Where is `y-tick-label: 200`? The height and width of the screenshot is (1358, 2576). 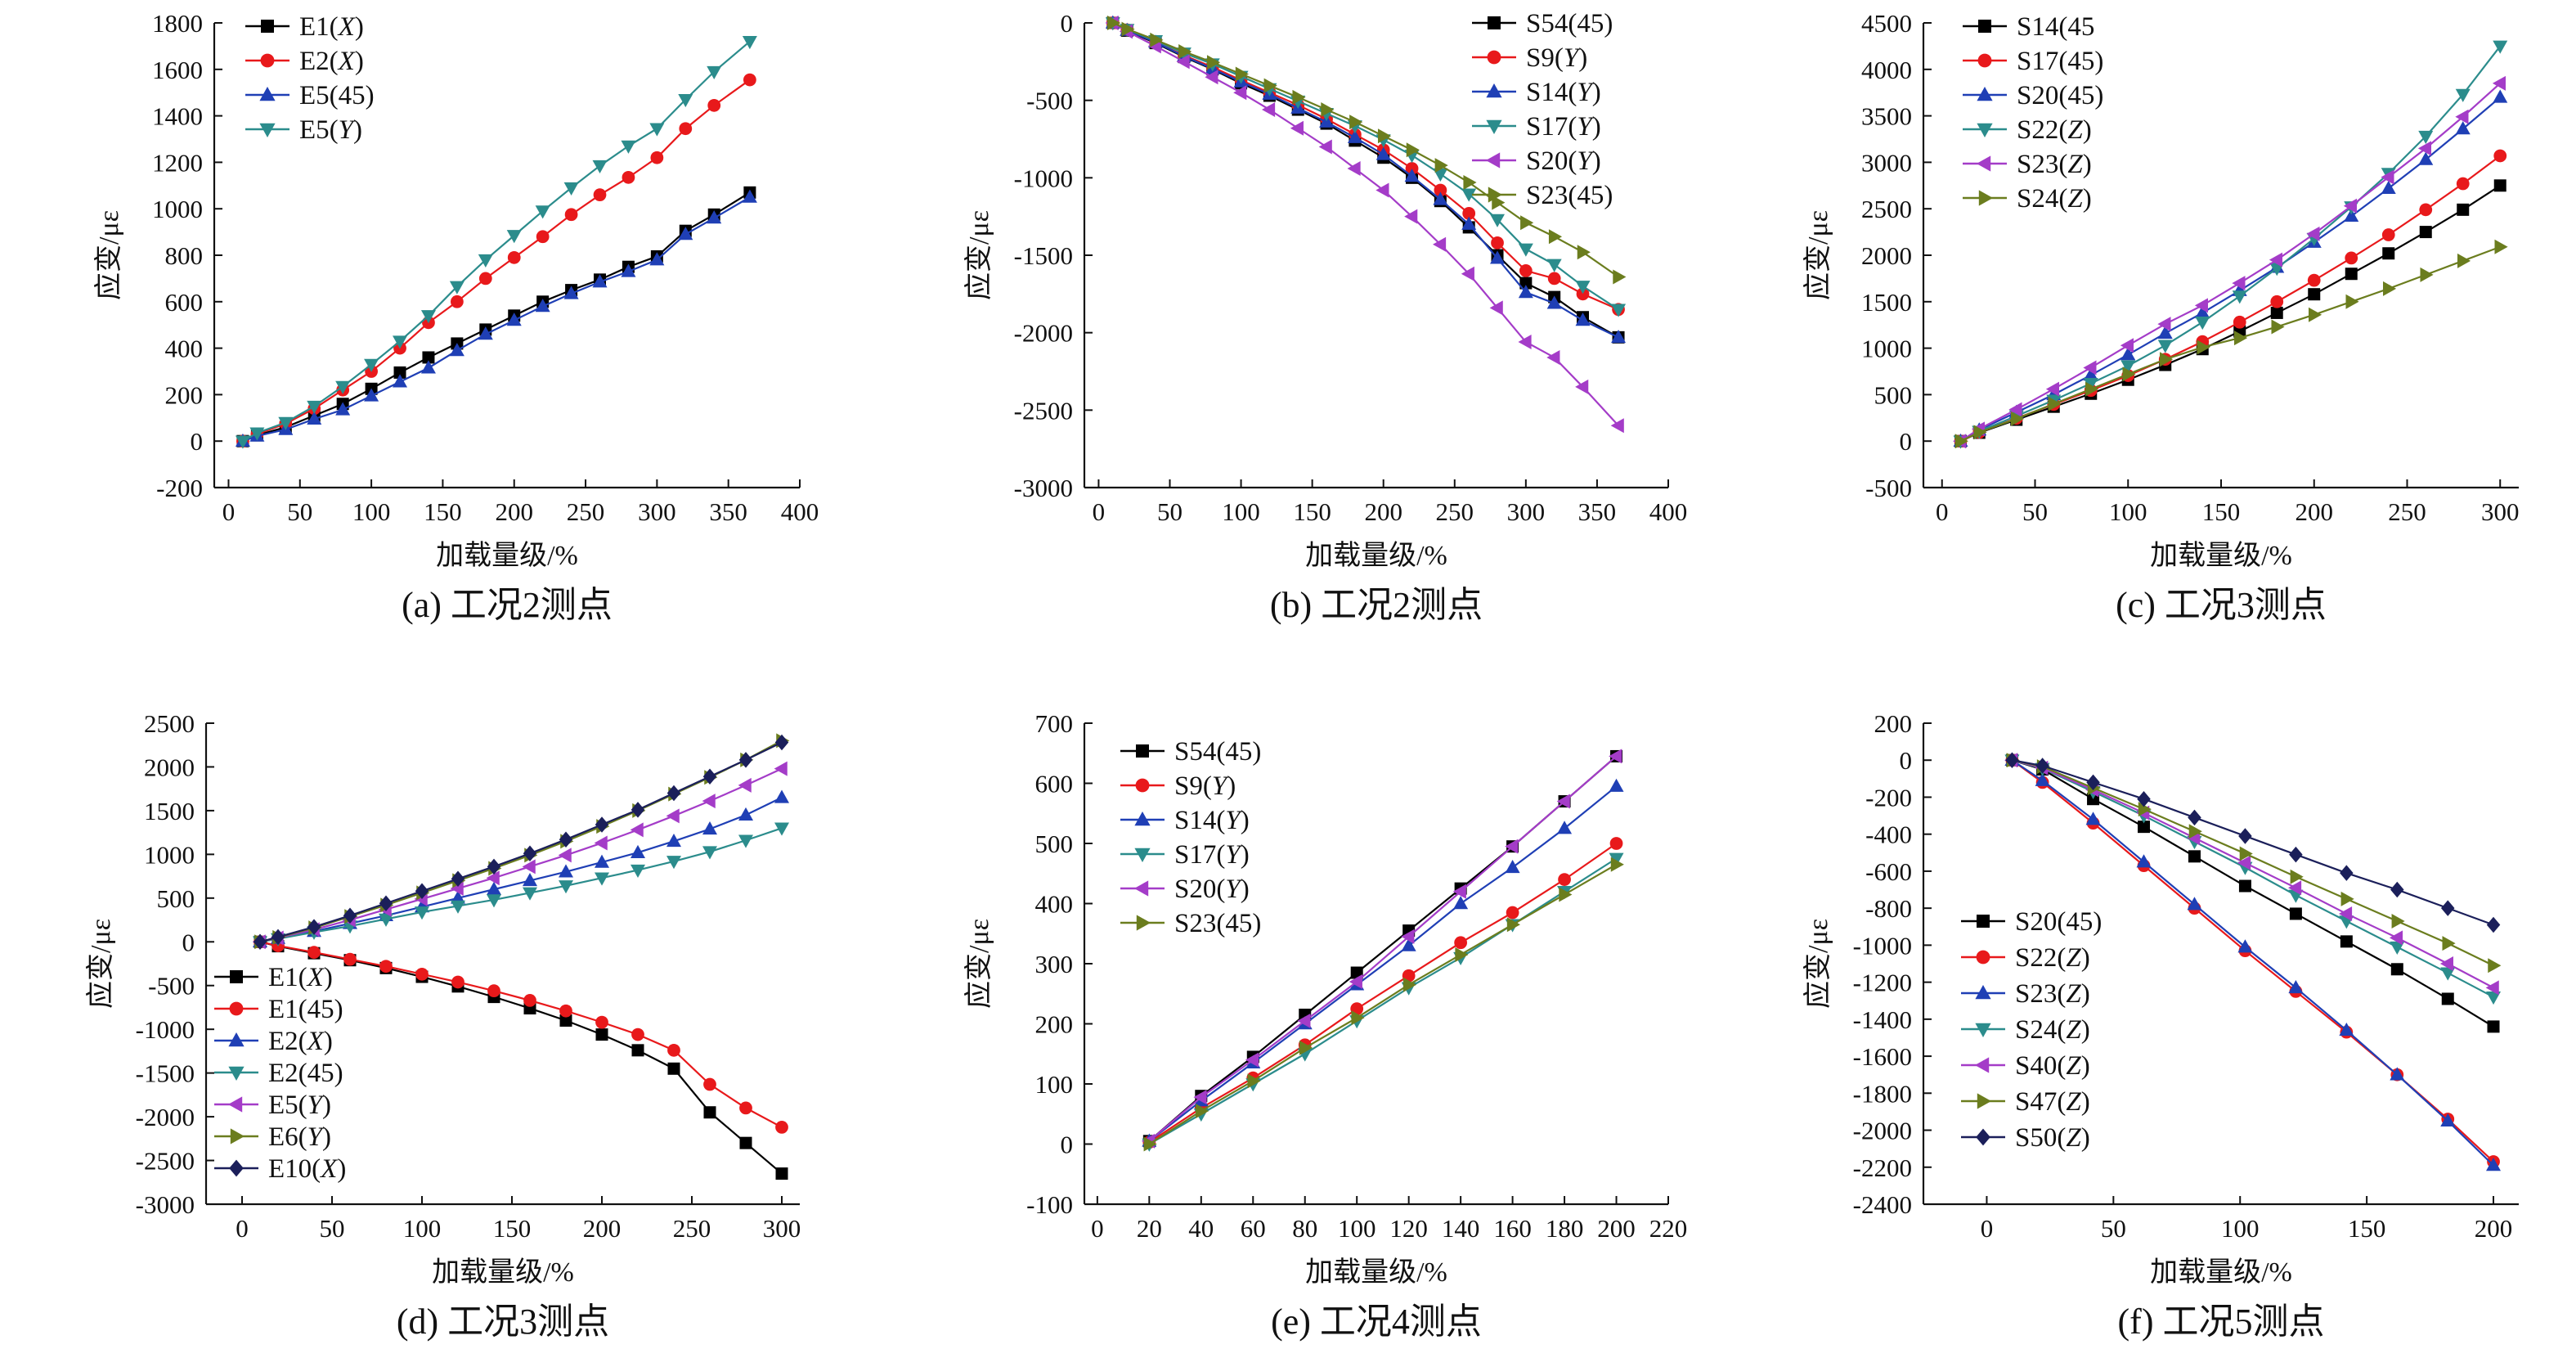 y-tick-label: 200 is located at coordinates (1055, 1025).